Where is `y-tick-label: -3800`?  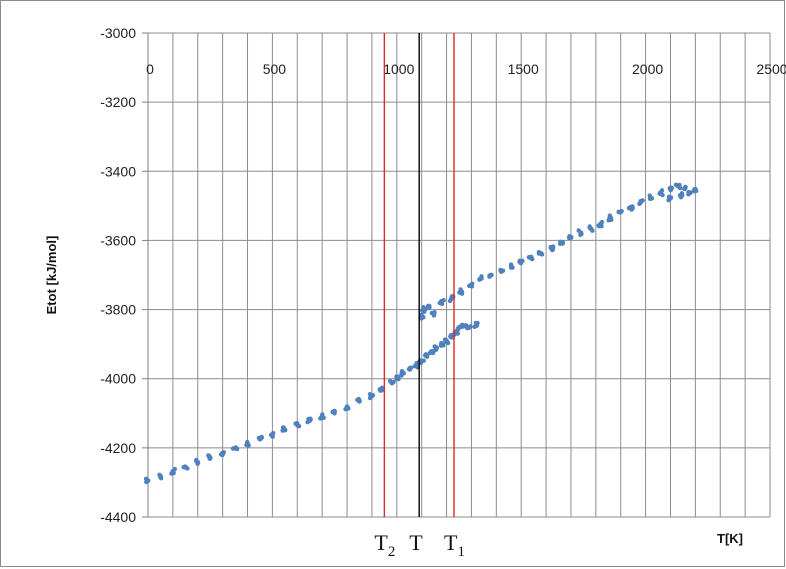 y-tick-label: -3800 is located at coordinates (118, 310).